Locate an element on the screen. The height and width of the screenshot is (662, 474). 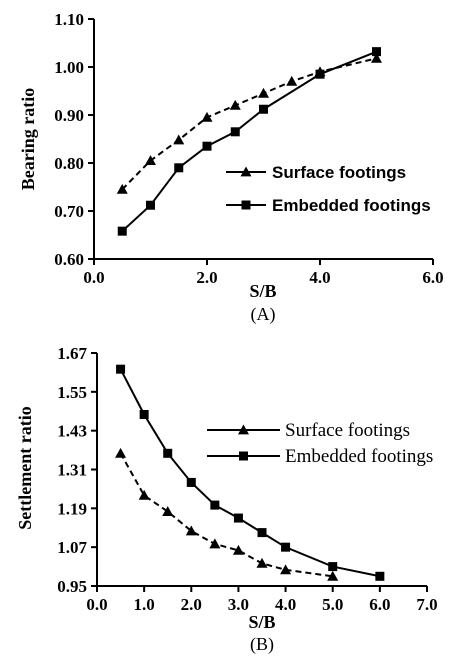
y-tick-label: 1.10 is located at coordinates (69, 19).